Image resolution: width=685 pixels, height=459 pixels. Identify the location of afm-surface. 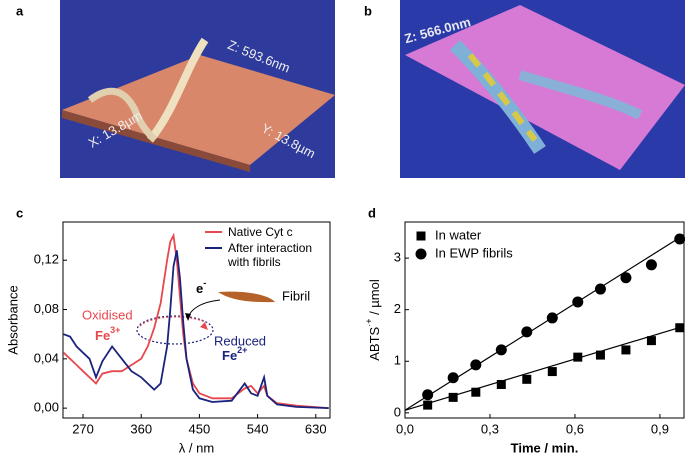
(198, 110).